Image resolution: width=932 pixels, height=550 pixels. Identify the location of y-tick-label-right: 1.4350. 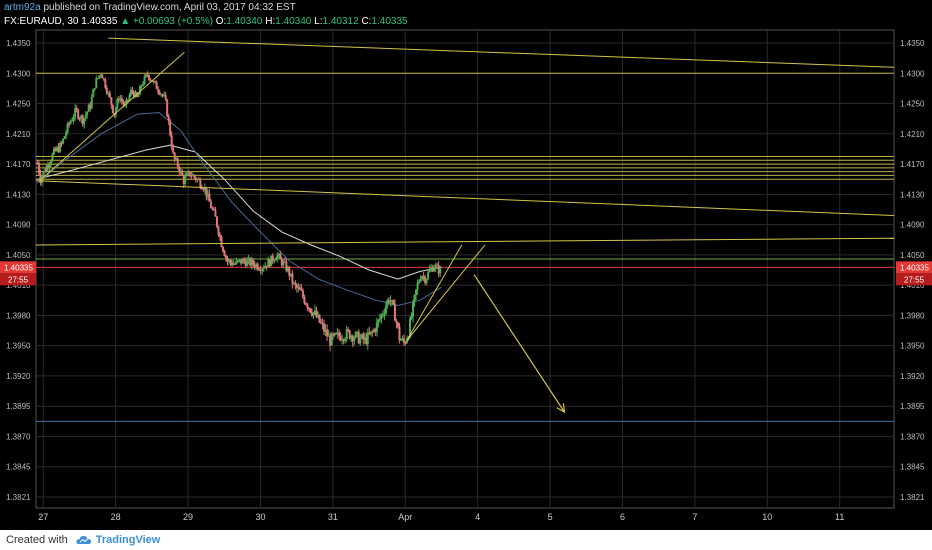
(912, 43).